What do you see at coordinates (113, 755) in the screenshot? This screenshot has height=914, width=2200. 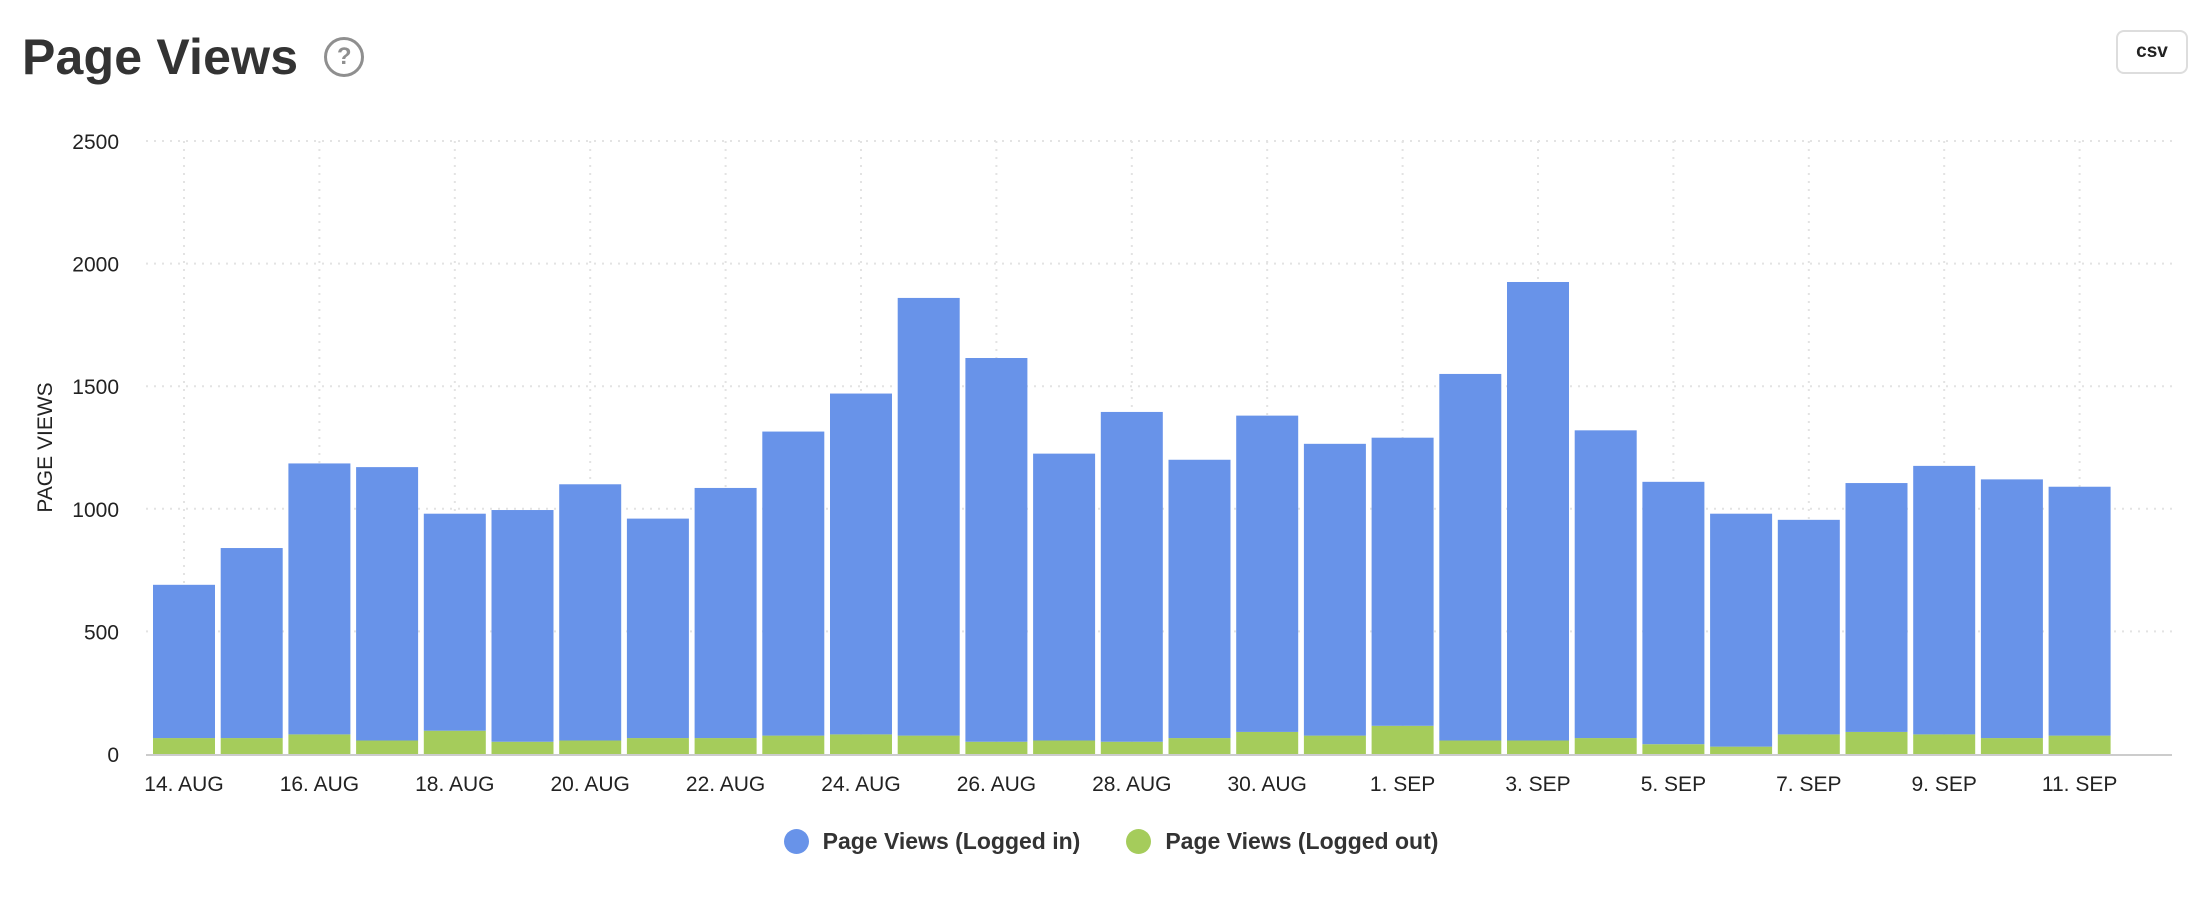 I see `y-tick-label: 0` at bounding box center [113, 755].